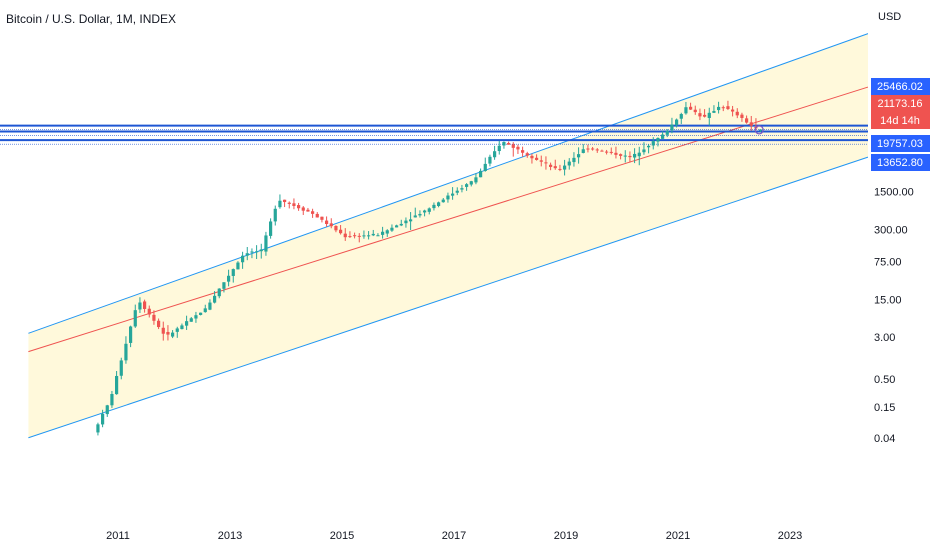 This screenshot has width=932, height=550. Describe the element at coordinates (891, 230) in the screenshot. I see `y-tick-label: 300.00` at that location.